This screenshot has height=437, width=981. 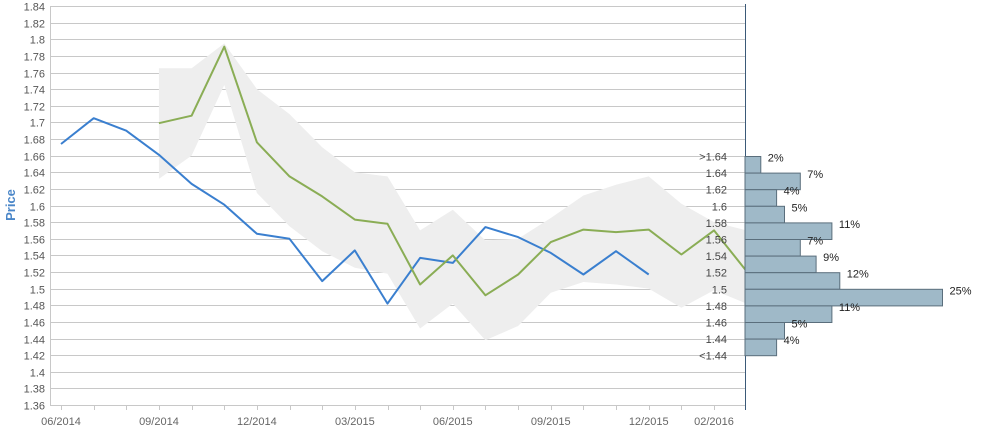 I want to click on x-tick-label: 06/2015, so click(x=453, y=422).